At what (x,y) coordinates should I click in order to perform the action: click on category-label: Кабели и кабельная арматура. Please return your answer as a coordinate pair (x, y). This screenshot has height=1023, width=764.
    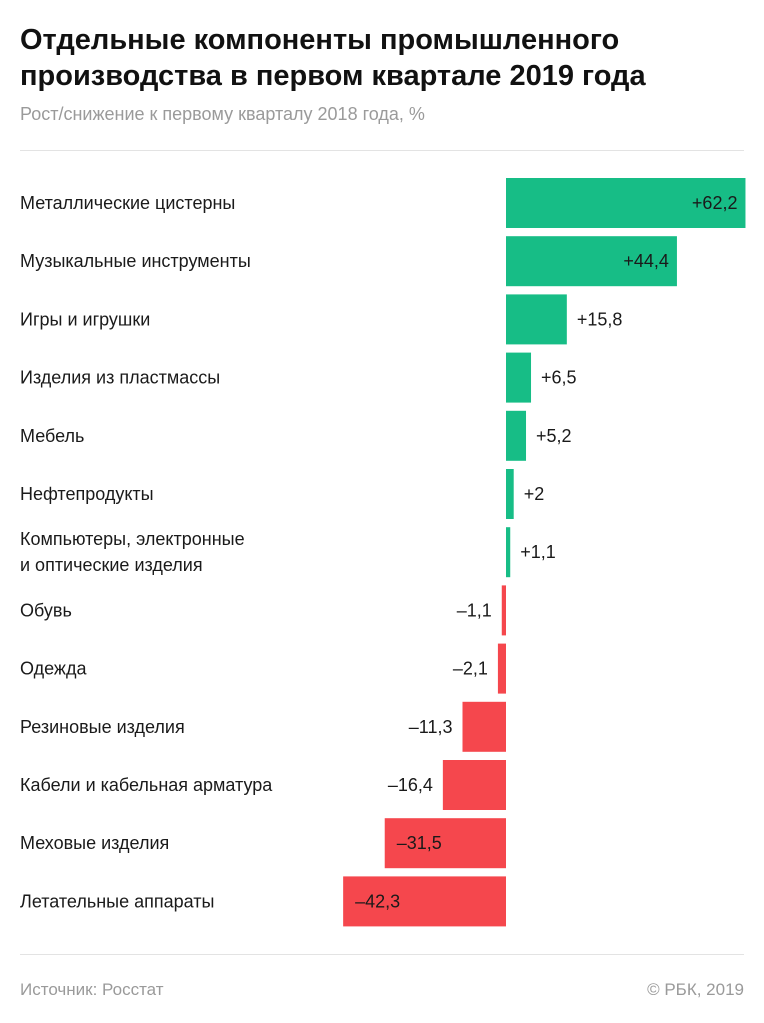
    Looking at the image, I should click on (146, 785).